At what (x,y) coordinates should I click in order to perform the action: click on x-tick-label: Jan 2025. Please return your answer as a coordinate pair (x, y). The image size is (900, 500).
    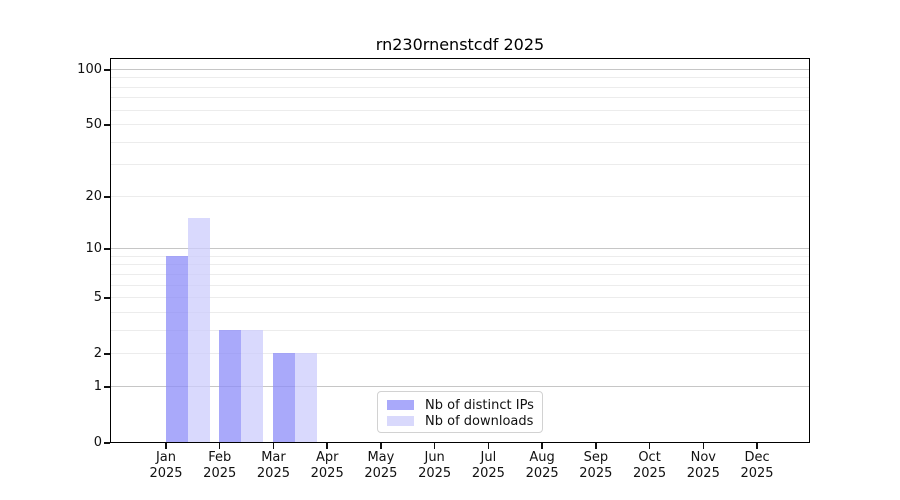
    Looking at the image, I should click on (166, 465).